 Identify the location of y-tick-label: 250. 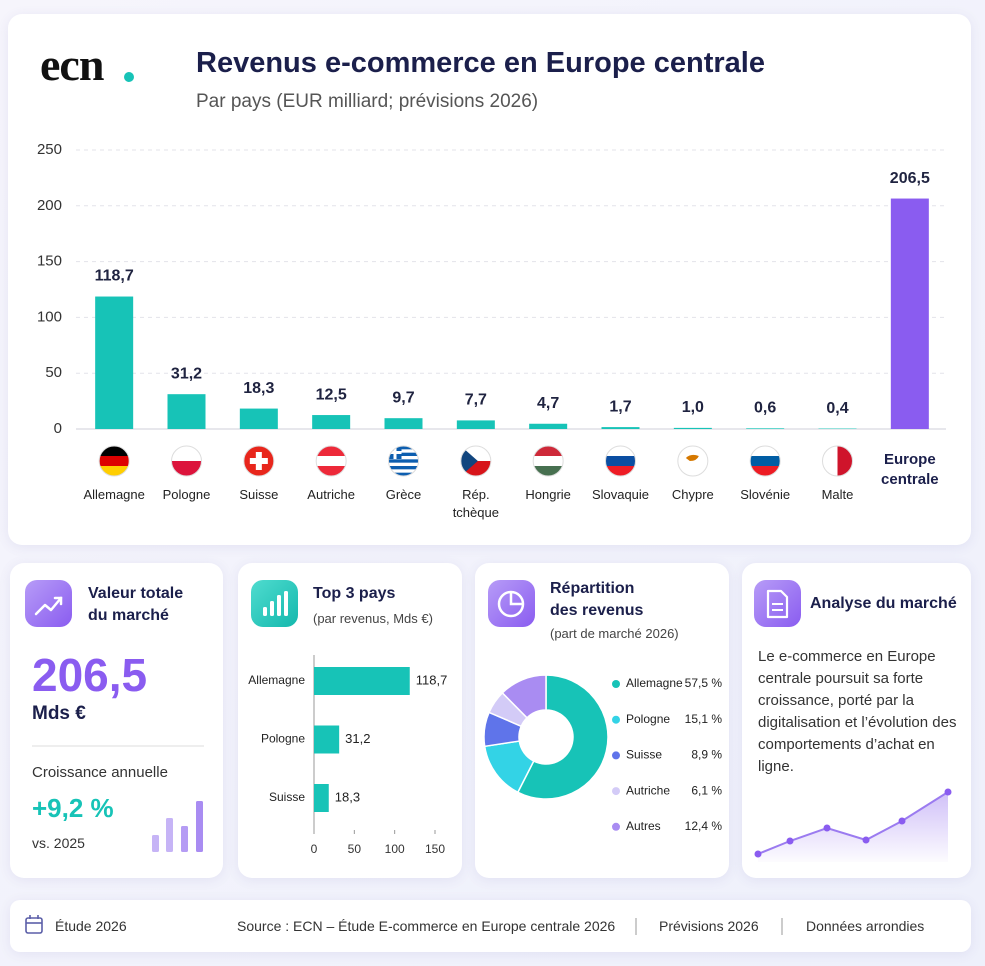
(49, 149).